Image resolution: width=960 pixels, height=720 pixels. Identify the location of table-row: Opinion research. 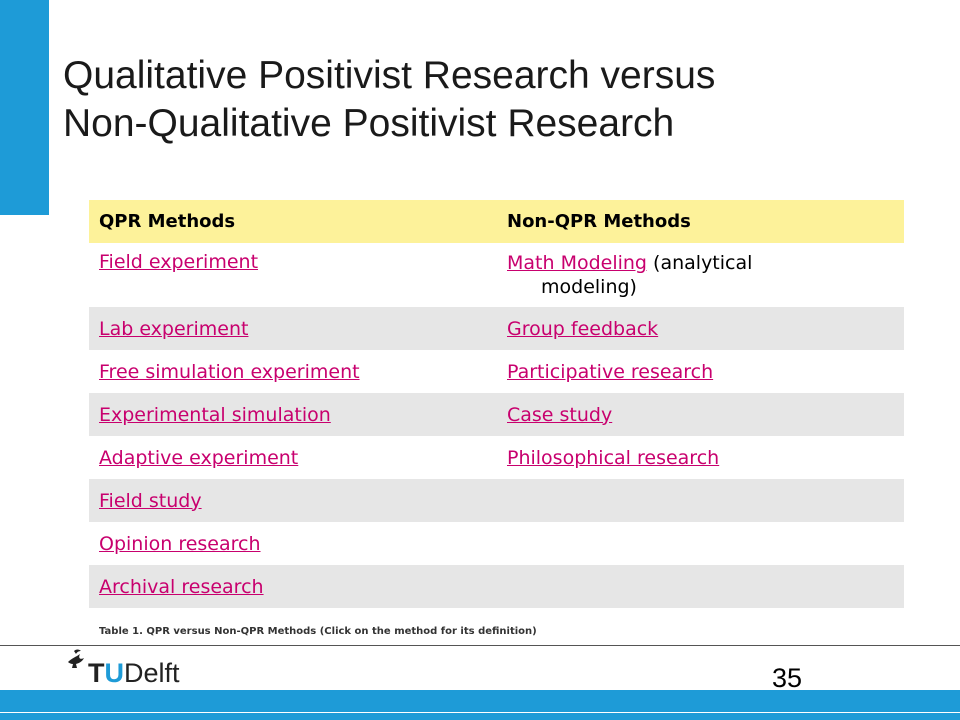
(496, 543).